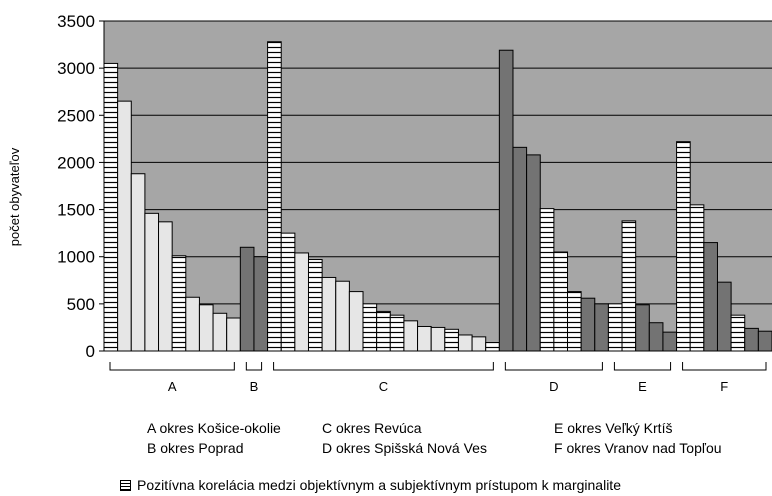 This screenshot has width=772, height=496. Describe the element at coordinates (553, 386) in the screenshot. I see `group-label-d: D` at that location.